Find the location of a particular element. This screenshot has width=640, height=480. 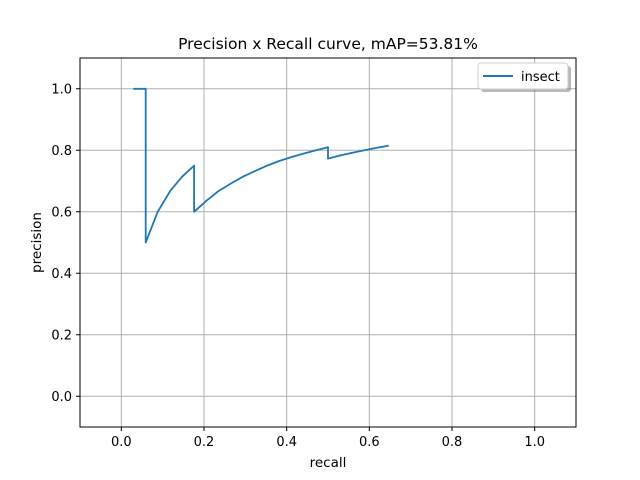

x-tick-label: 1.0 is located at coordinates (534, 442).